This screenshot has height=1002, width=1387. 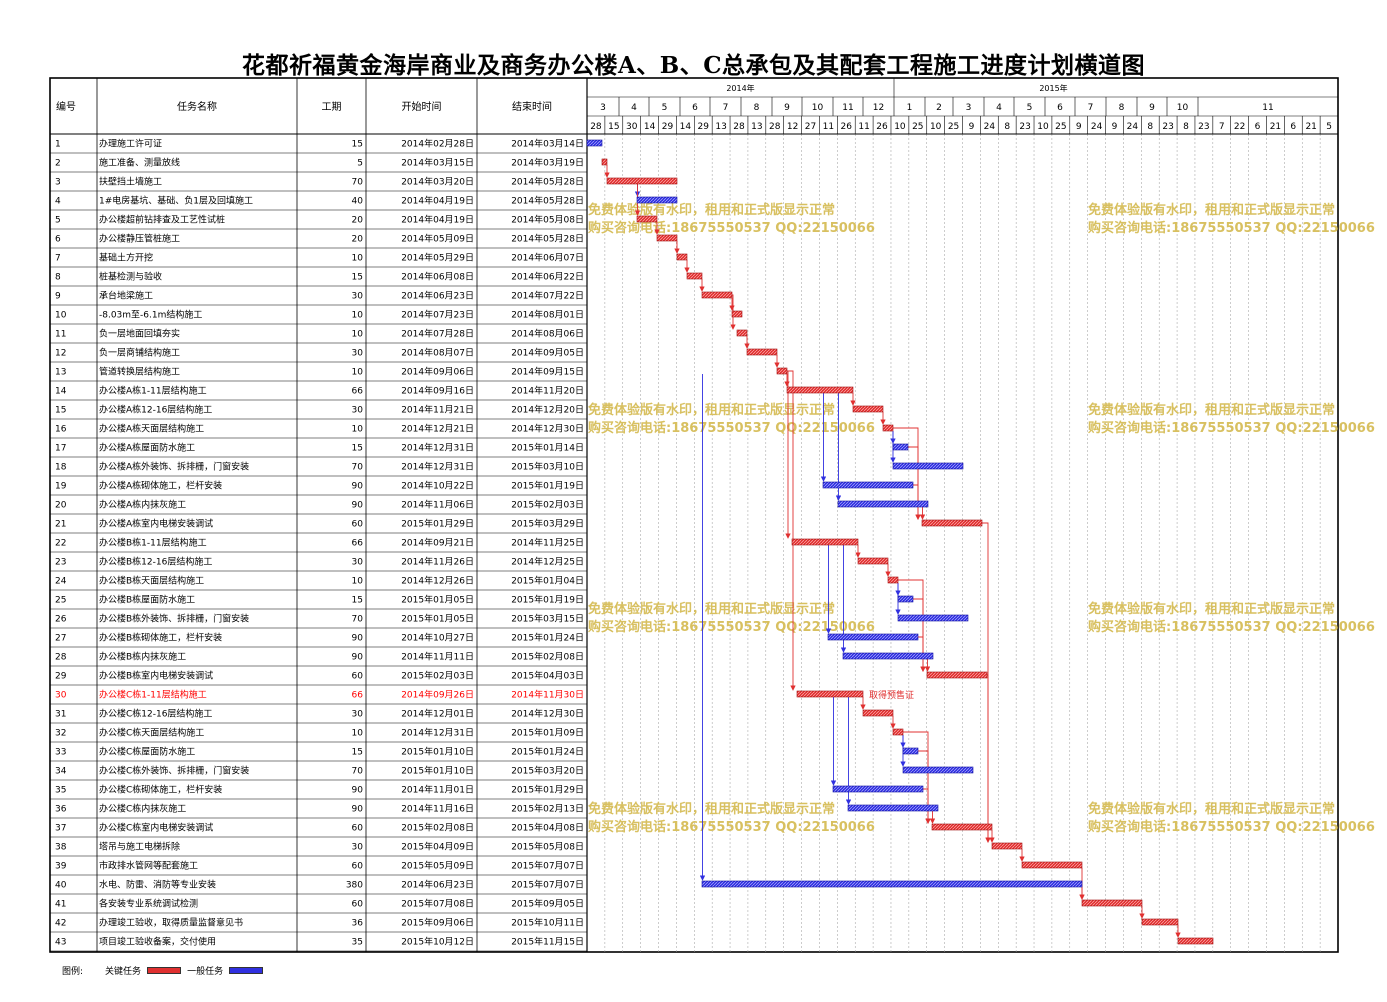 What do you see at coordinates (547, 486) in the screenshot?
I see `task-end: 2015年01月19日` at bounding box center [547, 486].